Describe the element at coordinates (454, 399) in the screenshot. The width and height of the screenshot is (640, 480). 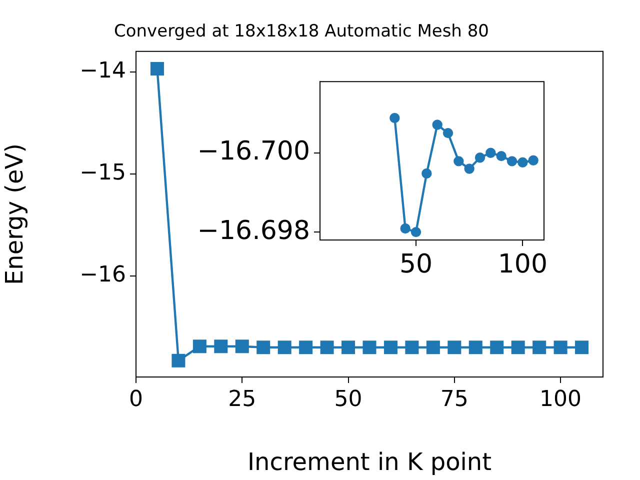
I see `x-tick-label: 75` at that location.